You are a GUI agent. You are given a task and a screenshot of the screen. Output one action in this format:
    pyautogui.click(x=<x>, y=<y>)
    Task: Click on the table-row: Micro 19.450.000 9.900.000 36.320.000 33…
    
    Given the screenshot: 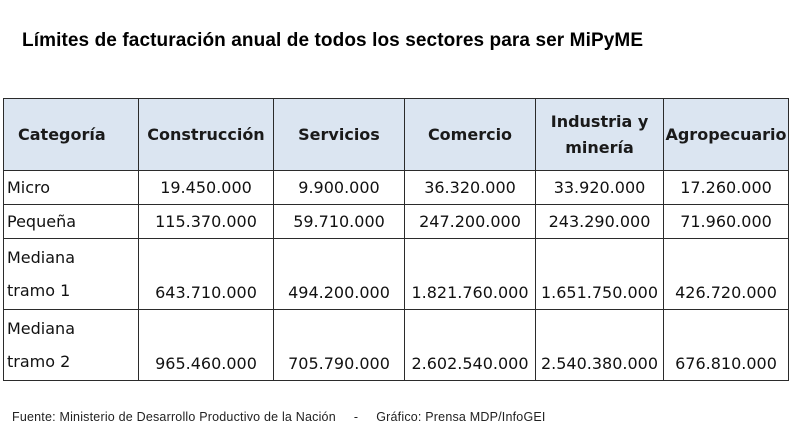 What is the action you would take?
    pyautogui.click(x=396, y=187)
    